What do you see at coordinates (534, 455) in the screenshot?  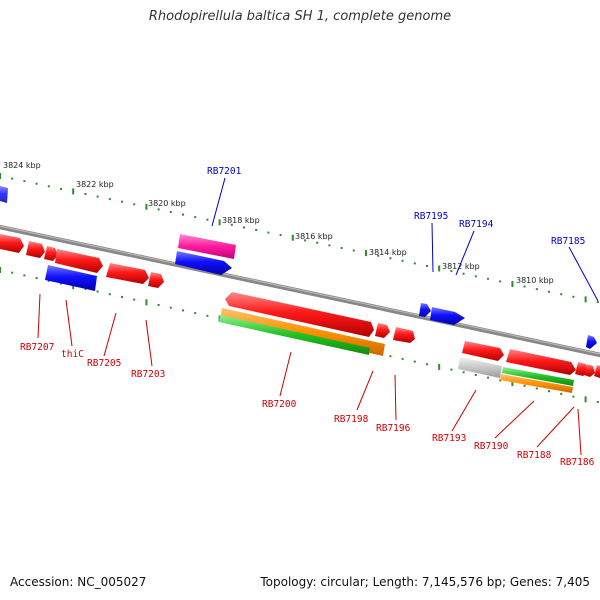 I see `gene-label-rb7188: RB7188` at bounding box center [534, 455].